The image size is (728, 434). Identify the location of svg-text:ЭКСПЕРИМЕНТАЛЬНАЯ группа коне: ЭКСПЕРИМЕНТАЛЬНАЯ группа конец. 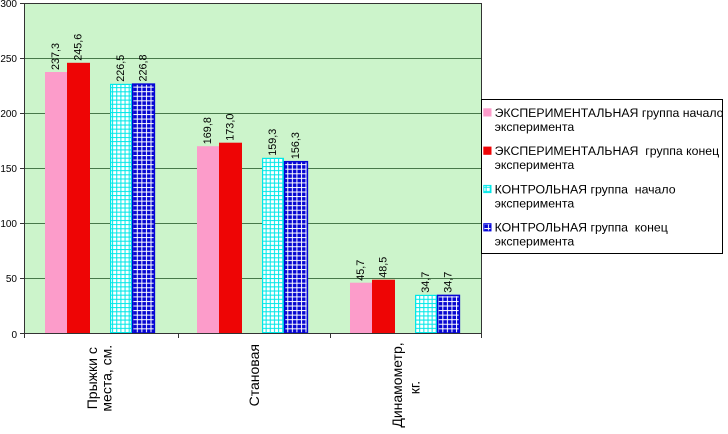
(607, 151).